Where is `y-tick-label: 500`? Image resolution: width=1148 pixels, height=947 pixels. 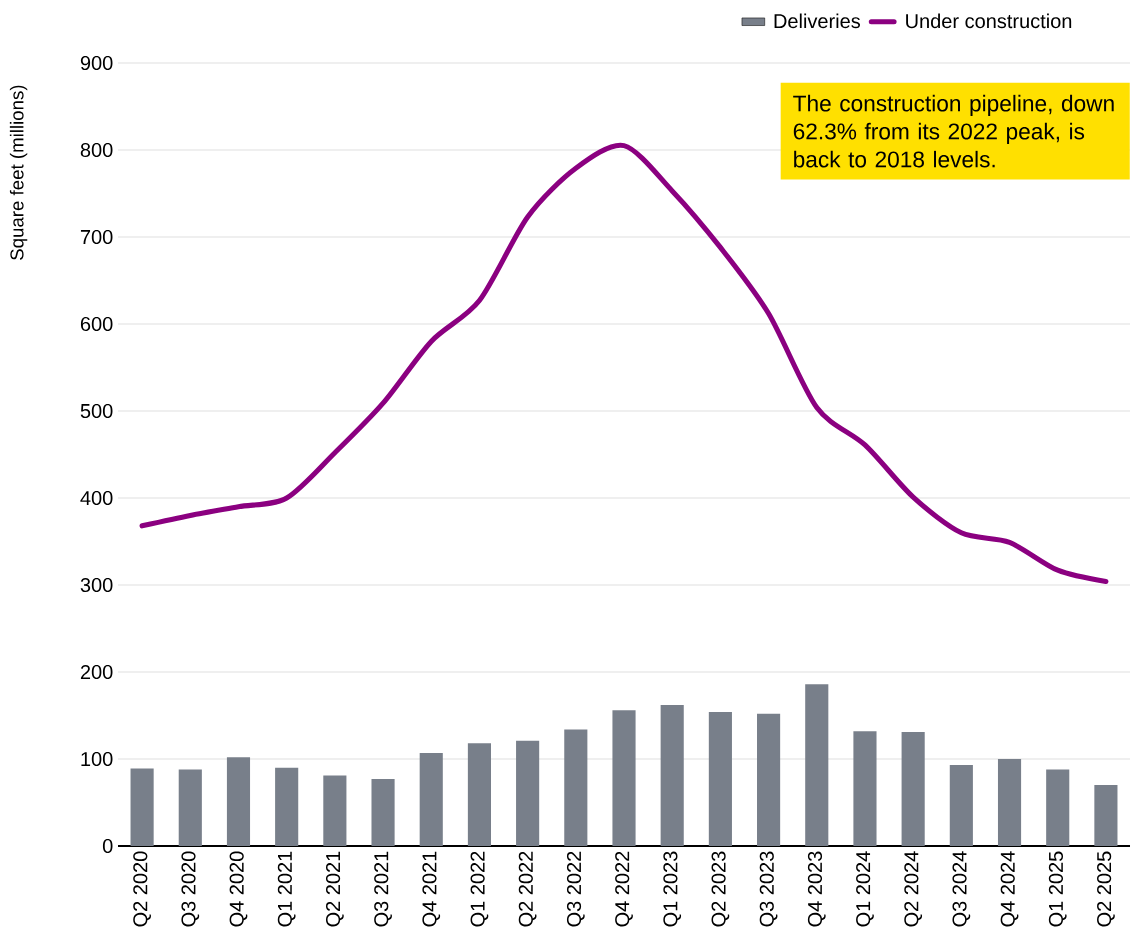
y-tick-label: 500 is located at coordinates (96, 411).